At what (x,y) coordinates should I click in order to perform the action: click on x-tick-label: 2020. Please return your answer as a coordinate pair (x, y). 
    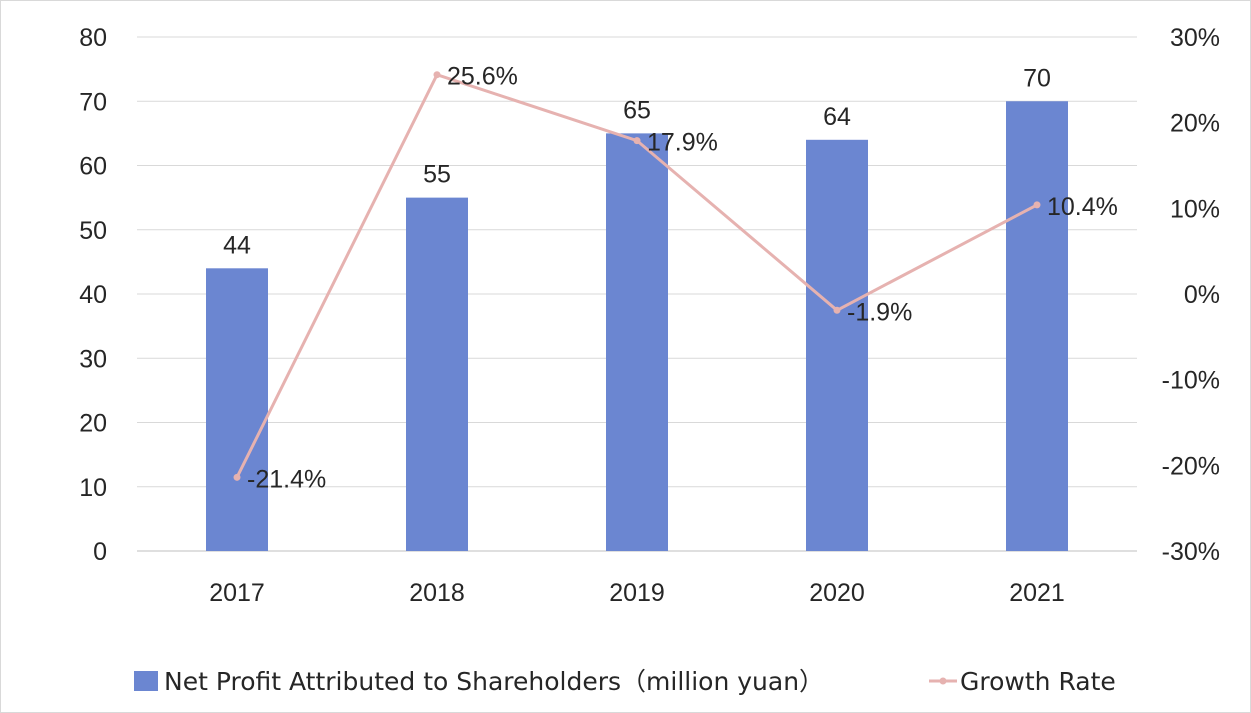
    Looking at the image, I should click on (837, 593).